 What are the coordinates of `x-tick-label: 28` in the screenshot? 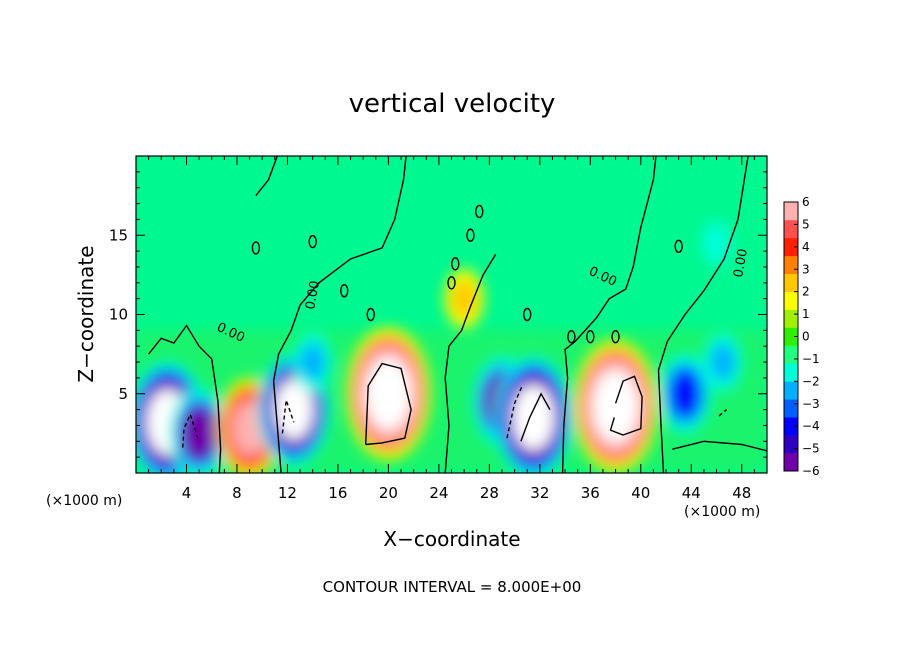 It's located at (489, 493).